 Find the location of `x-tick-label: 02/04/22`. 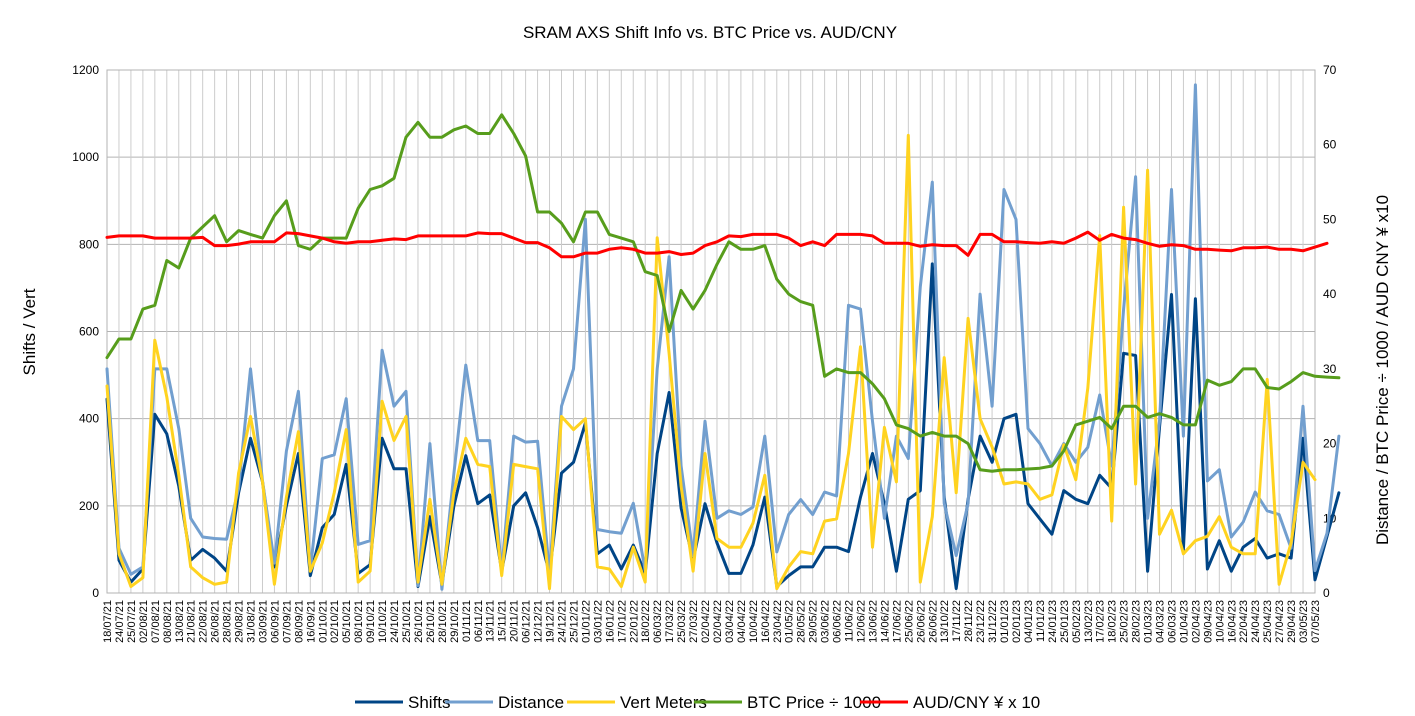

x-tick-label: 02/04/22 is located at coordinates (718, 621).